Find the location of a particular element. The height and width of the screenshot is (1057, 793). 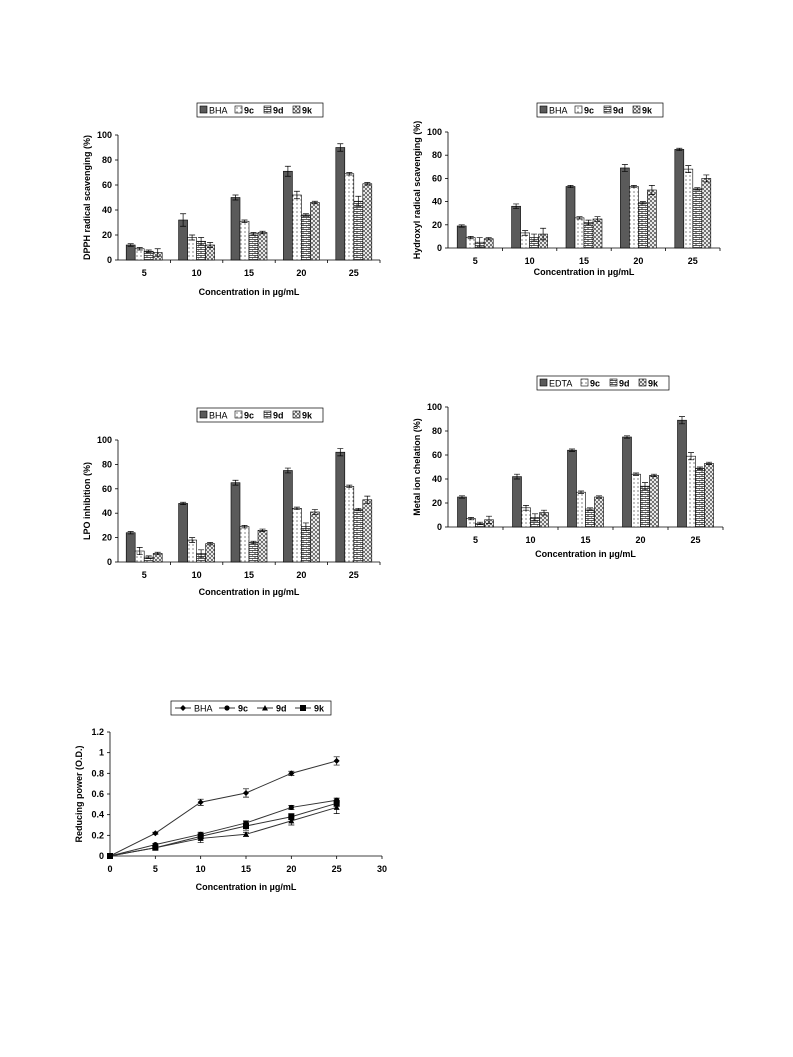

y-tick-label: 0.2 is located at coordinates (97, 835).